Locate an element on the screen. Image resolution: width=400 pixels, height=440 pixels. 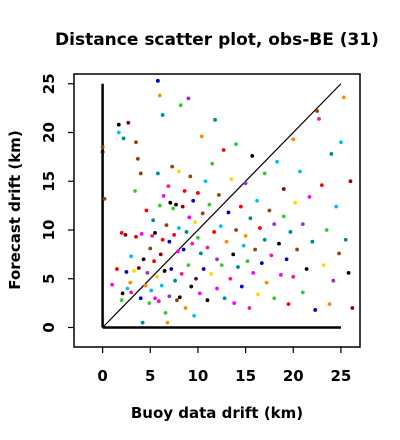
y-tick-label: 15 is located at coordinates (49, 181).